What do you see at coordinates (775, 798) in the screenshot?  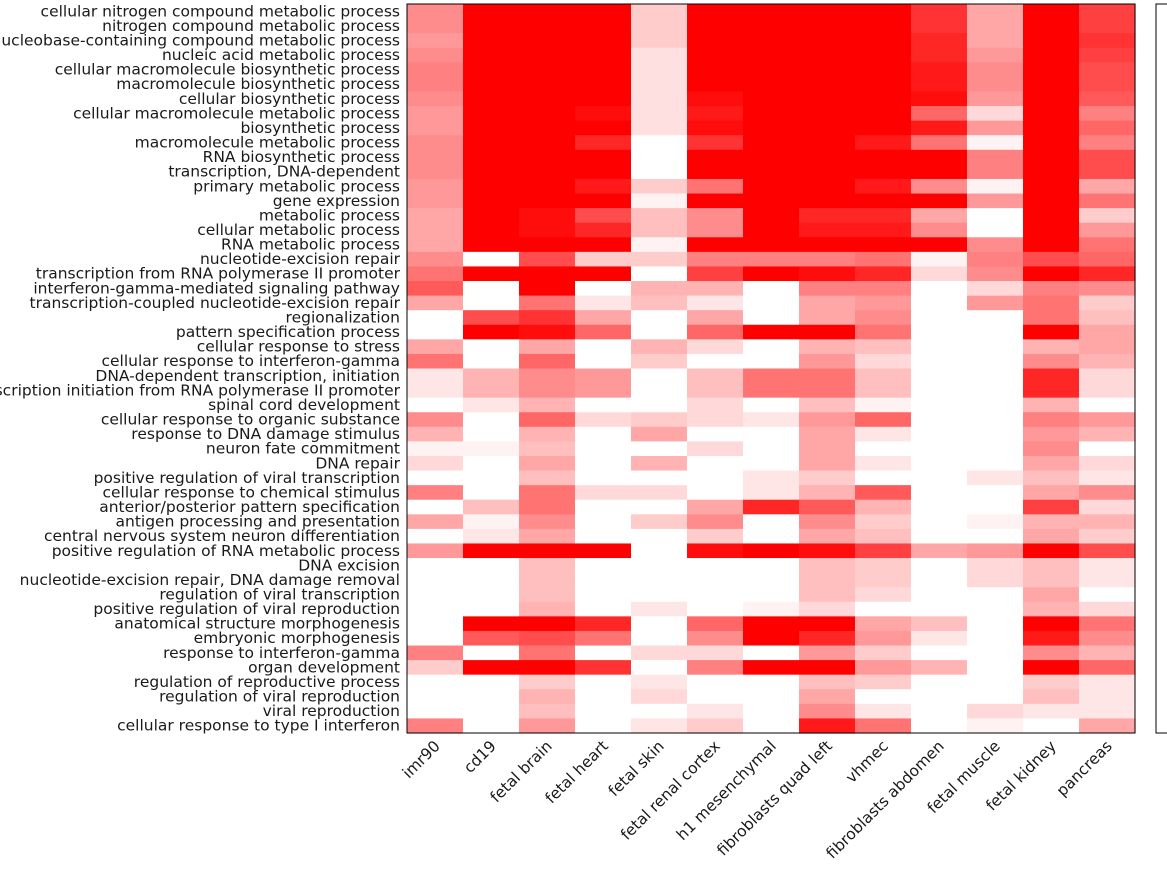 I see `column-label: fibroblasts quad left` at bounding box center [775, 798].